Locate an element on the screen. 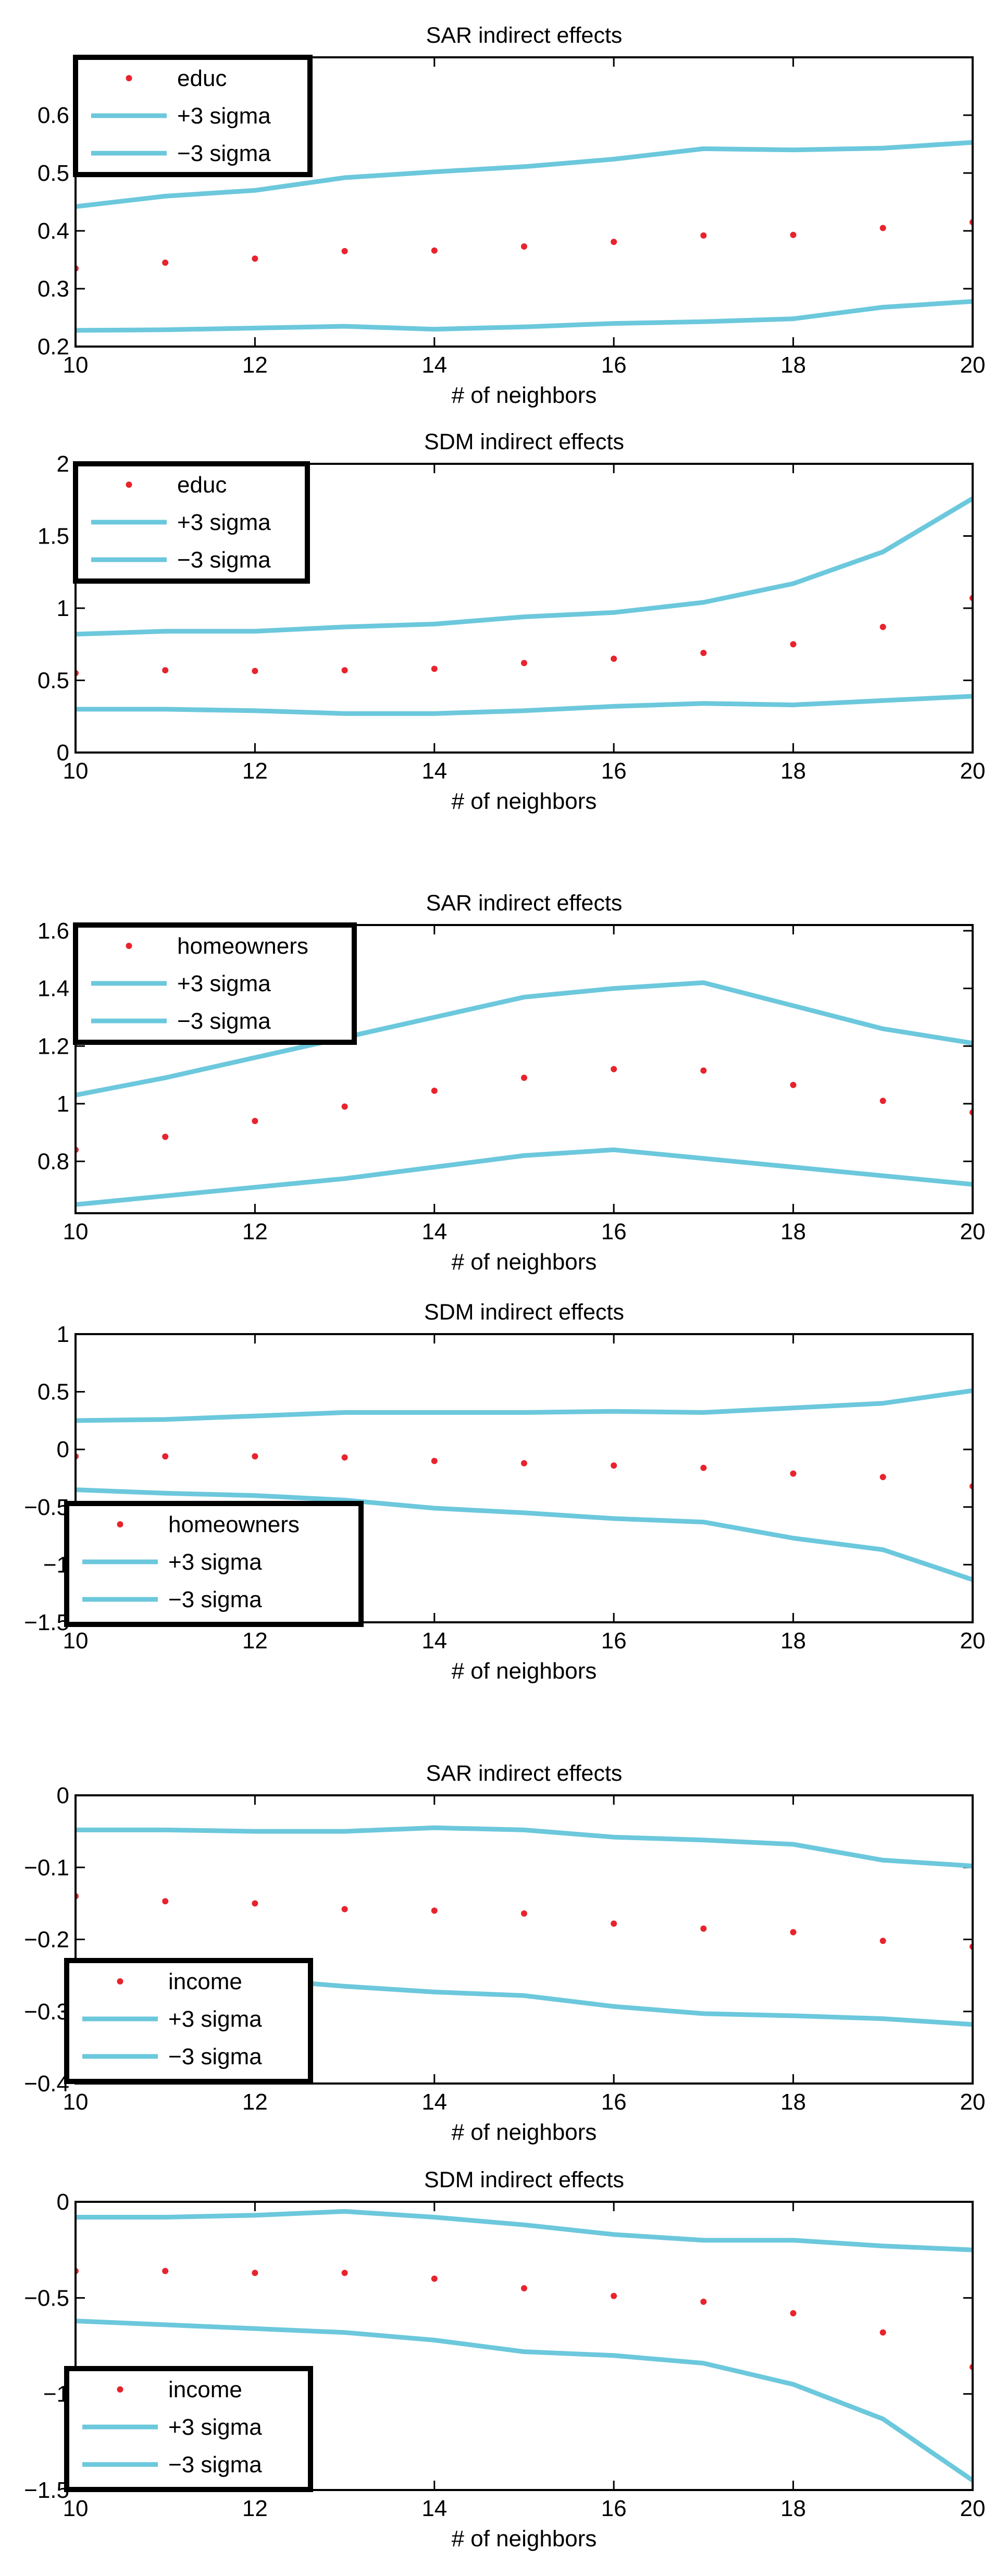 This screenshot has width=994, height=2576. legend-label: homeowners is located at coordinates (234, 1524).